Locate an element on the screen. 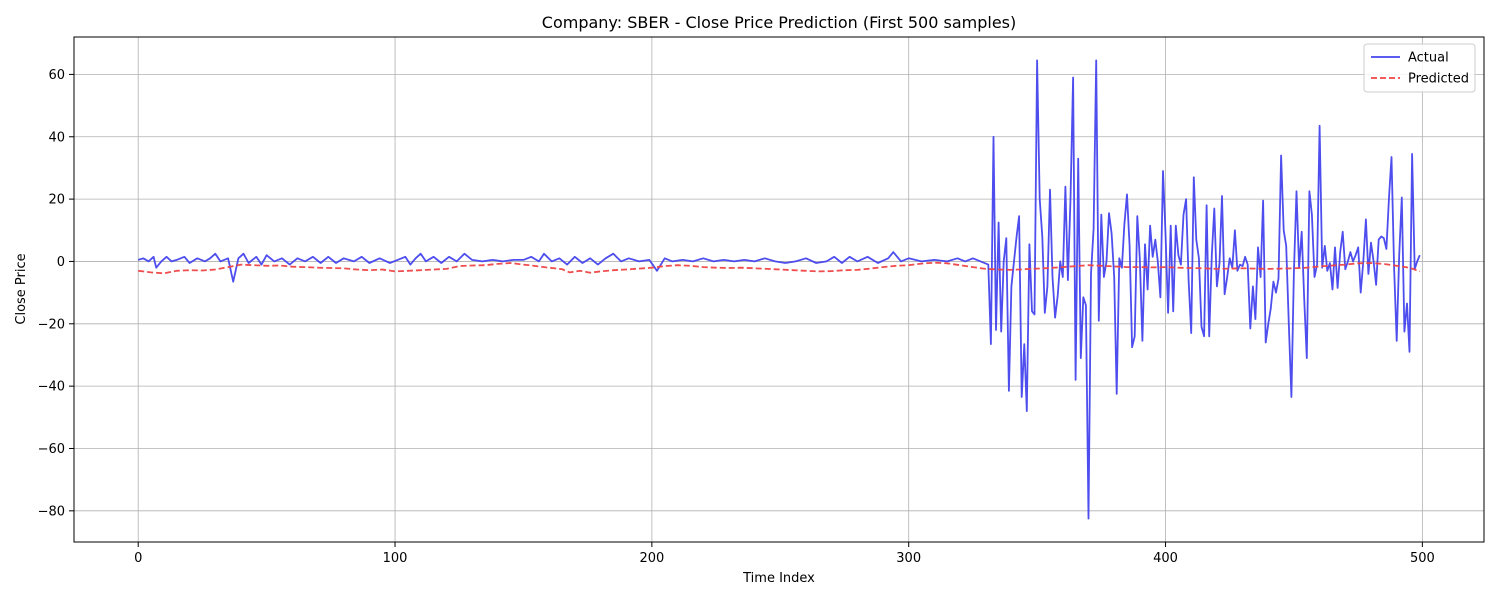 The image size is (1500, 600). y-tick-label: −60 is located at coordinates (51, 449).